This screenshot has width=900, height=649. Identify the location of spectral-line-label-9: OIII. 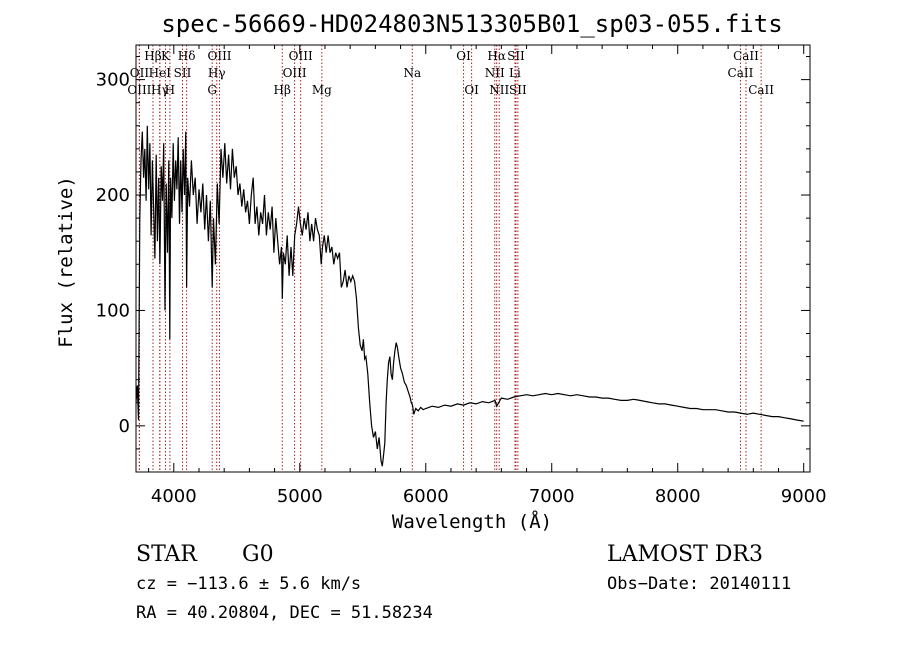
(219, 56).